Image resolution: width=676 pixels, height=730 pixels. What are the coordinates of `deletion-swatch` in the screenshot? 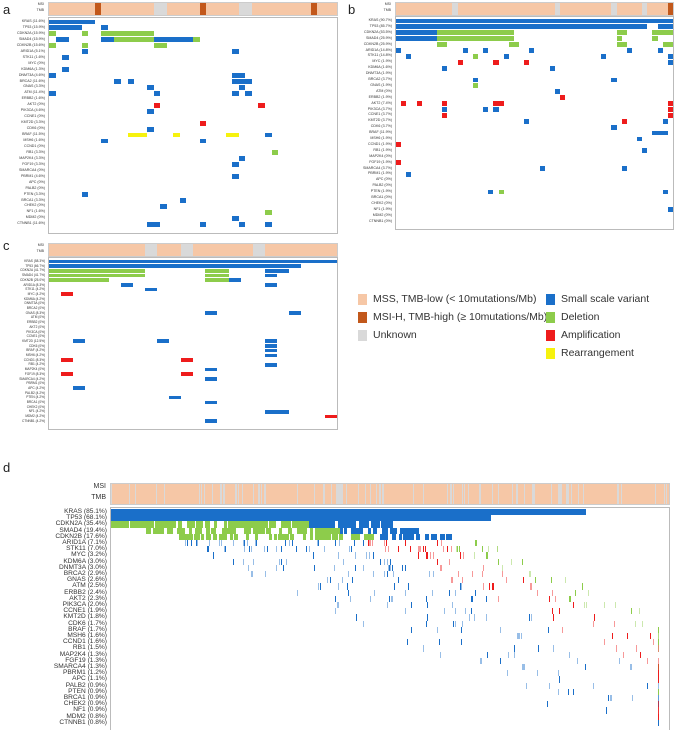 It's located at (550, 317).